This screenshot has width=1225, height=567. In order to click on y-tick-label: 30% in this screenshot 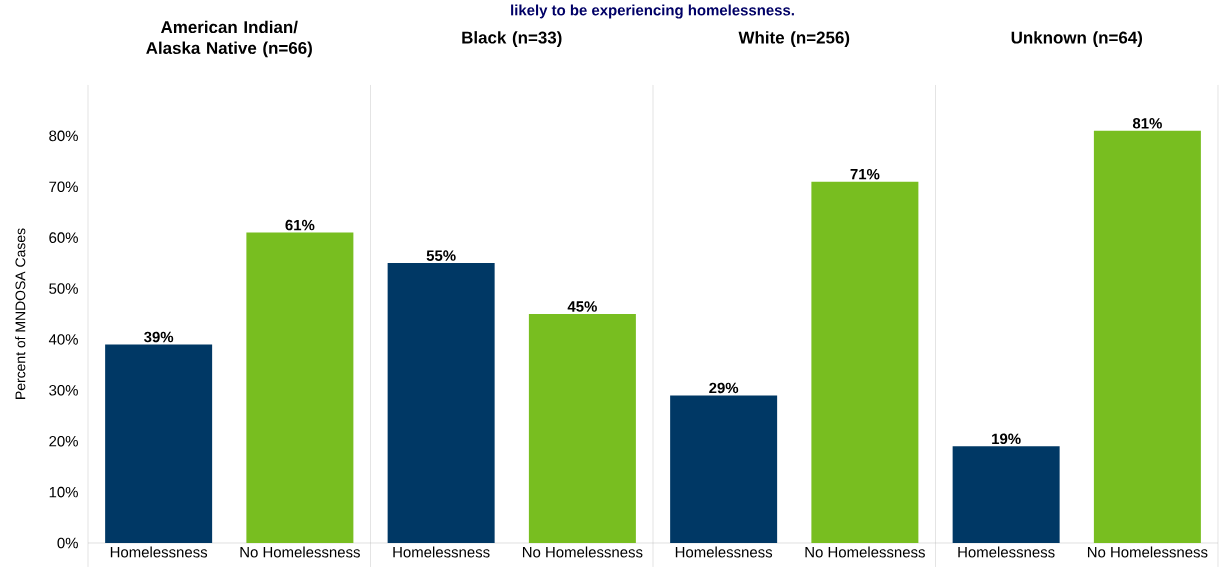, I will do `click(63, 390)`.